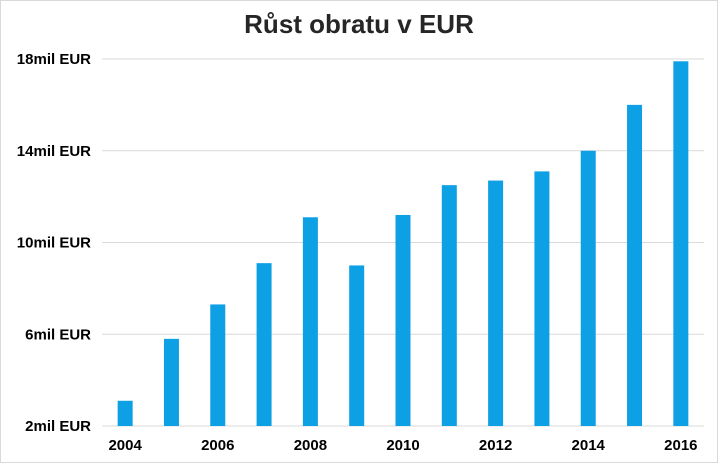 This screenshot has height=463, width=718. Describe the element at coordinates (495, 445) in the screenshot. I see `x-tick-label: 2012` at that location.